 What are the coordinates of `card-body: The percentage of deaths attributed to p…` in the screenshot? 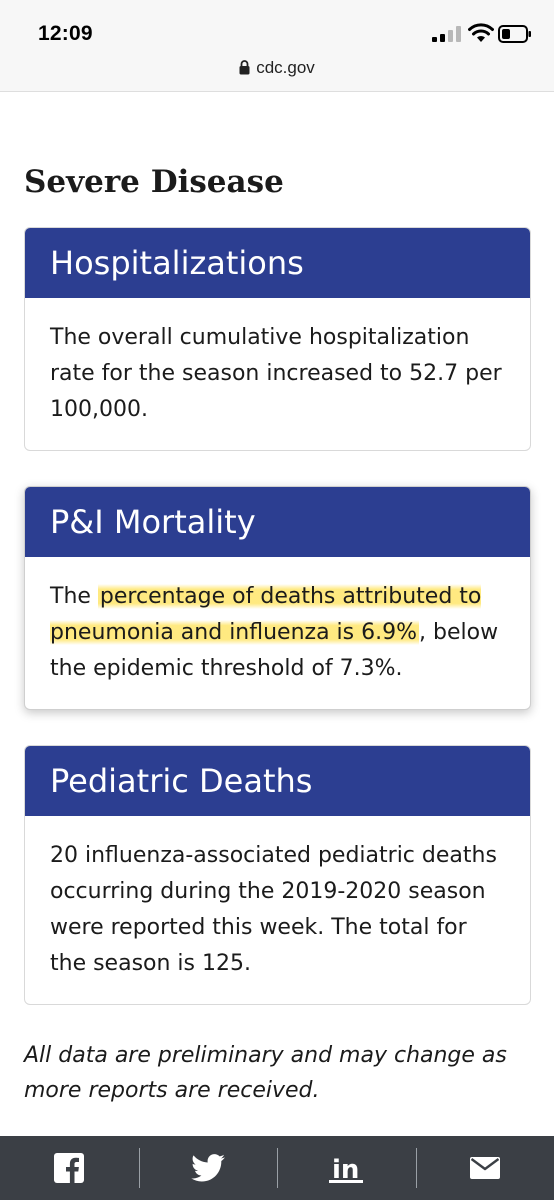 It's located at (277, 633).